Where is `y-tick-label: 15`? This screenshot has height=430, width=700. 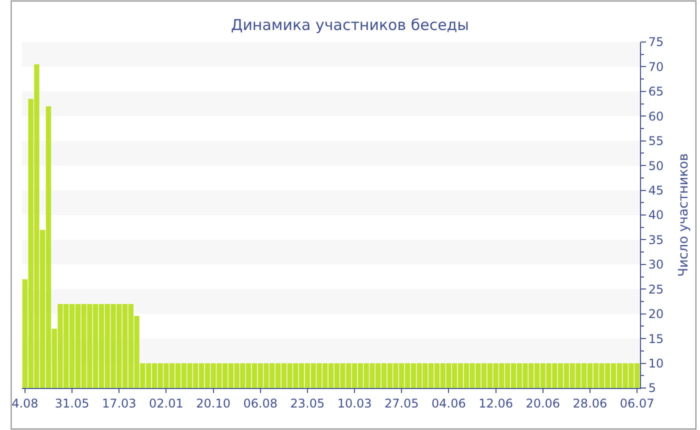 y-tick-label: 15 is located at coordinates (656, 339).